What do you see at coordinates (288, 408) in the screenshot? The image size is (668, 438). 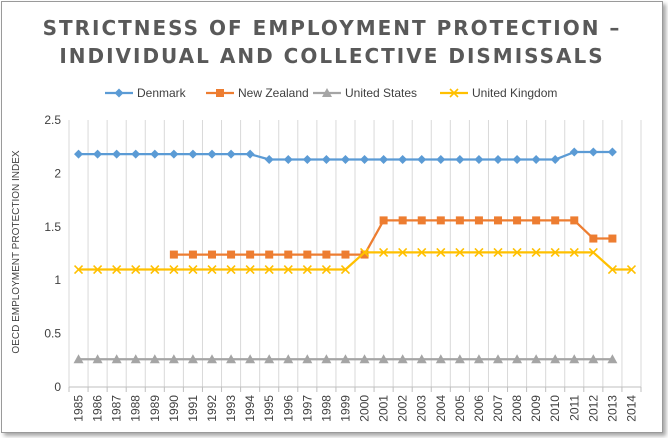 I see `x-tick-label: 1996` at bounding box center [288, 408].